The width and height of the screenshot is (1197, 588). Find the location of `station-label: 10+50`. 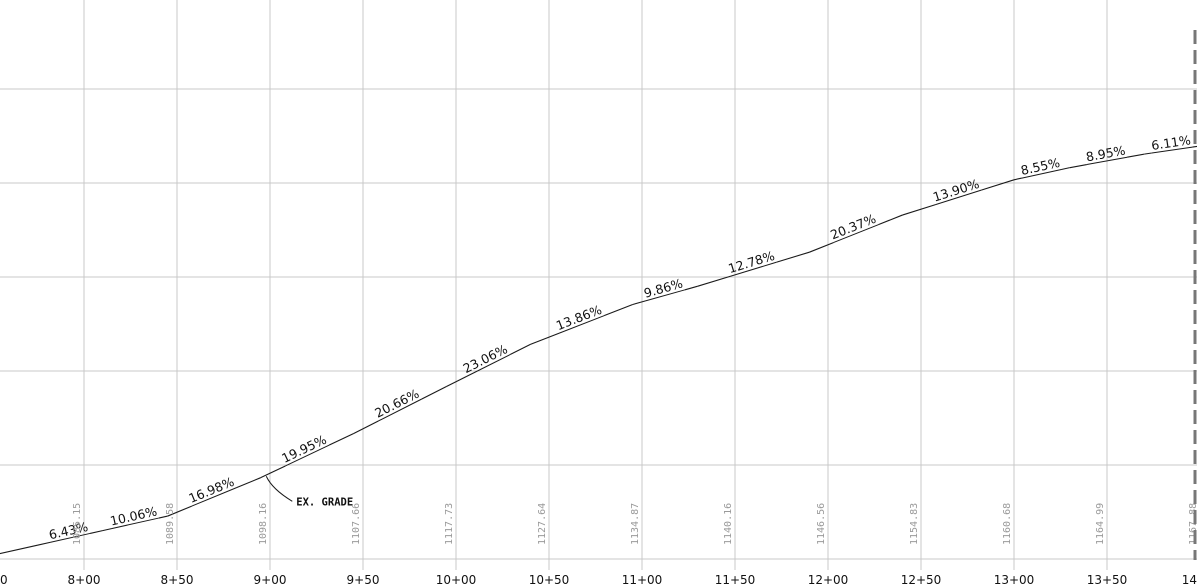

station-label: 10+50 is located at coordinates (549, 580).